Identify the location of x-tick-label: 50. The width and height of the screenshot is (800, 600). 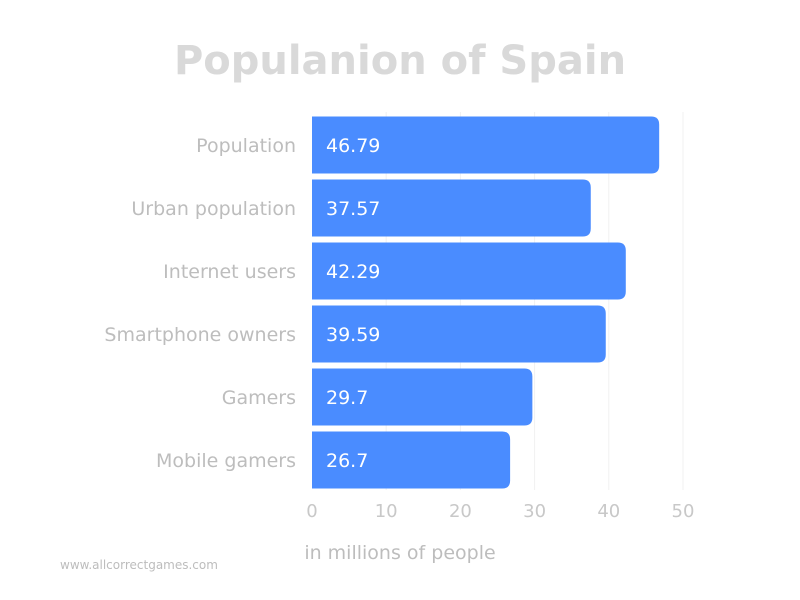
(683, 511).